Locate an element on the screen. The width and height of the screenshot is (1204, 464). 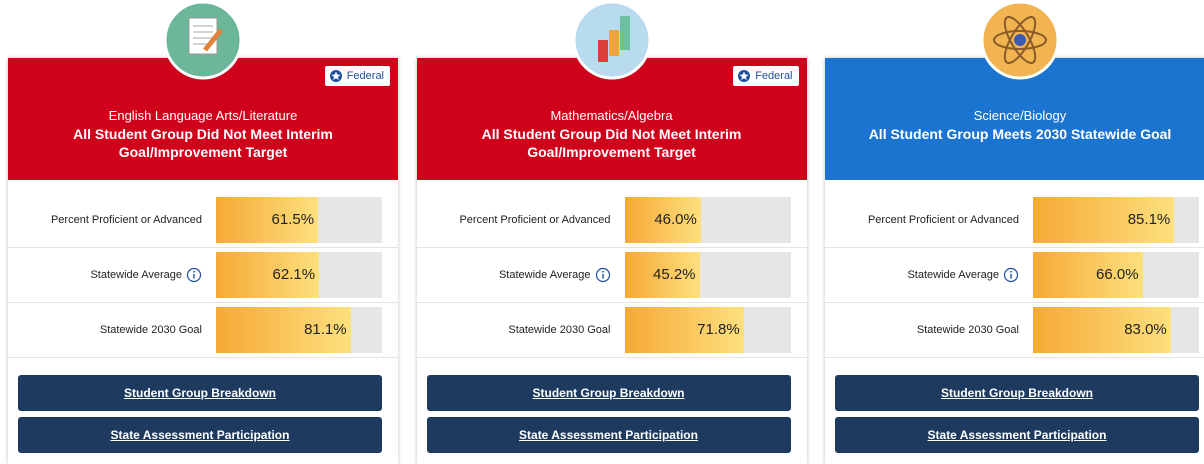
metric-row: Statewide 2030 Goal 83.0% is located at coordinates (1014, 330).